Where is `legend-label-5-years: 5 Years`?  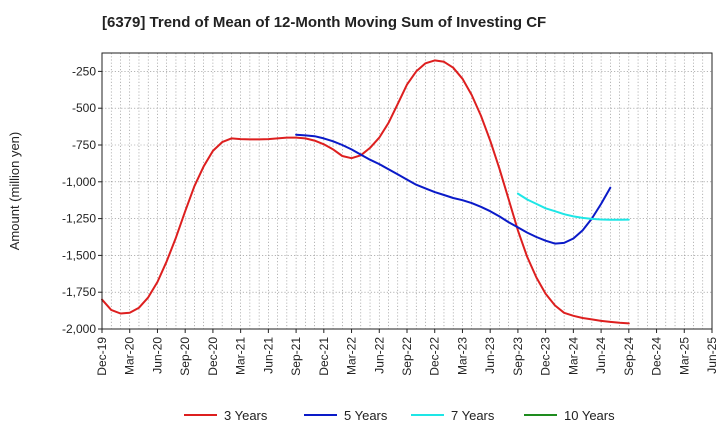
legend-label-5-years: 5 Years is located at coordinates (366, 415).